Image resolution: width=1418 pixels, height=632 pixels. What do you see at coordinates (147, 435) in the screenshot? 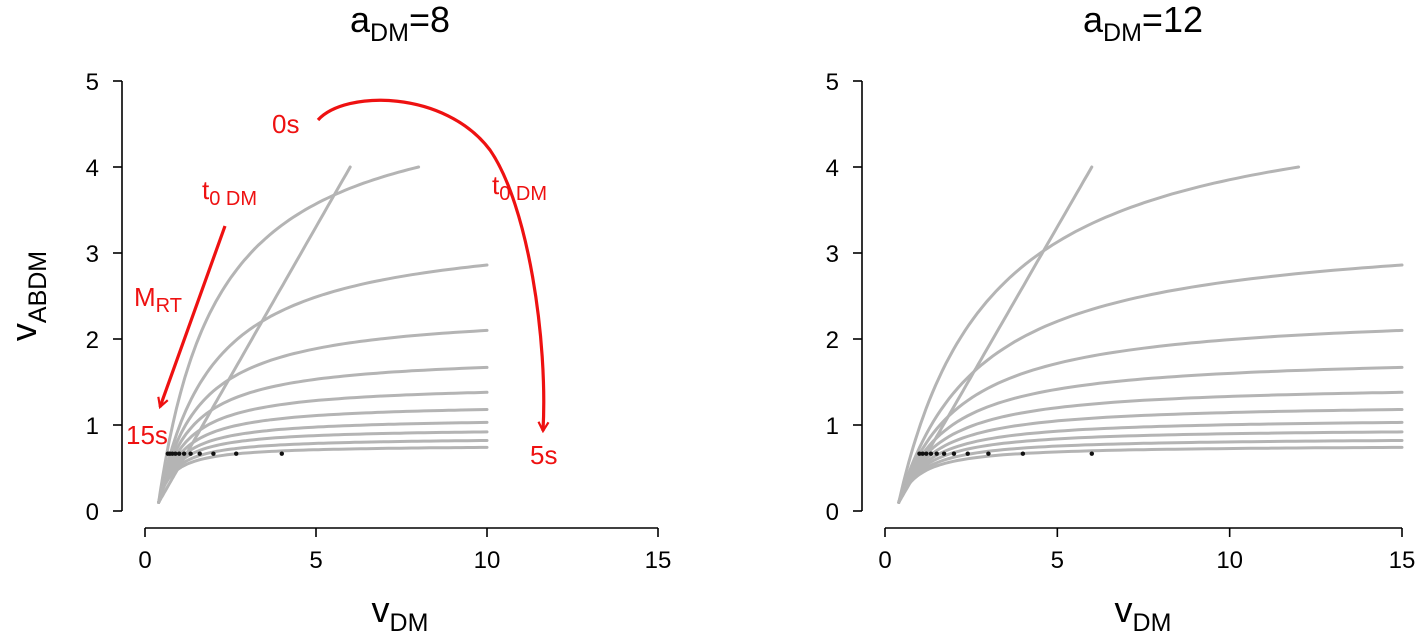
I see `label-15s: 15s` at bounding box center [147, 435].